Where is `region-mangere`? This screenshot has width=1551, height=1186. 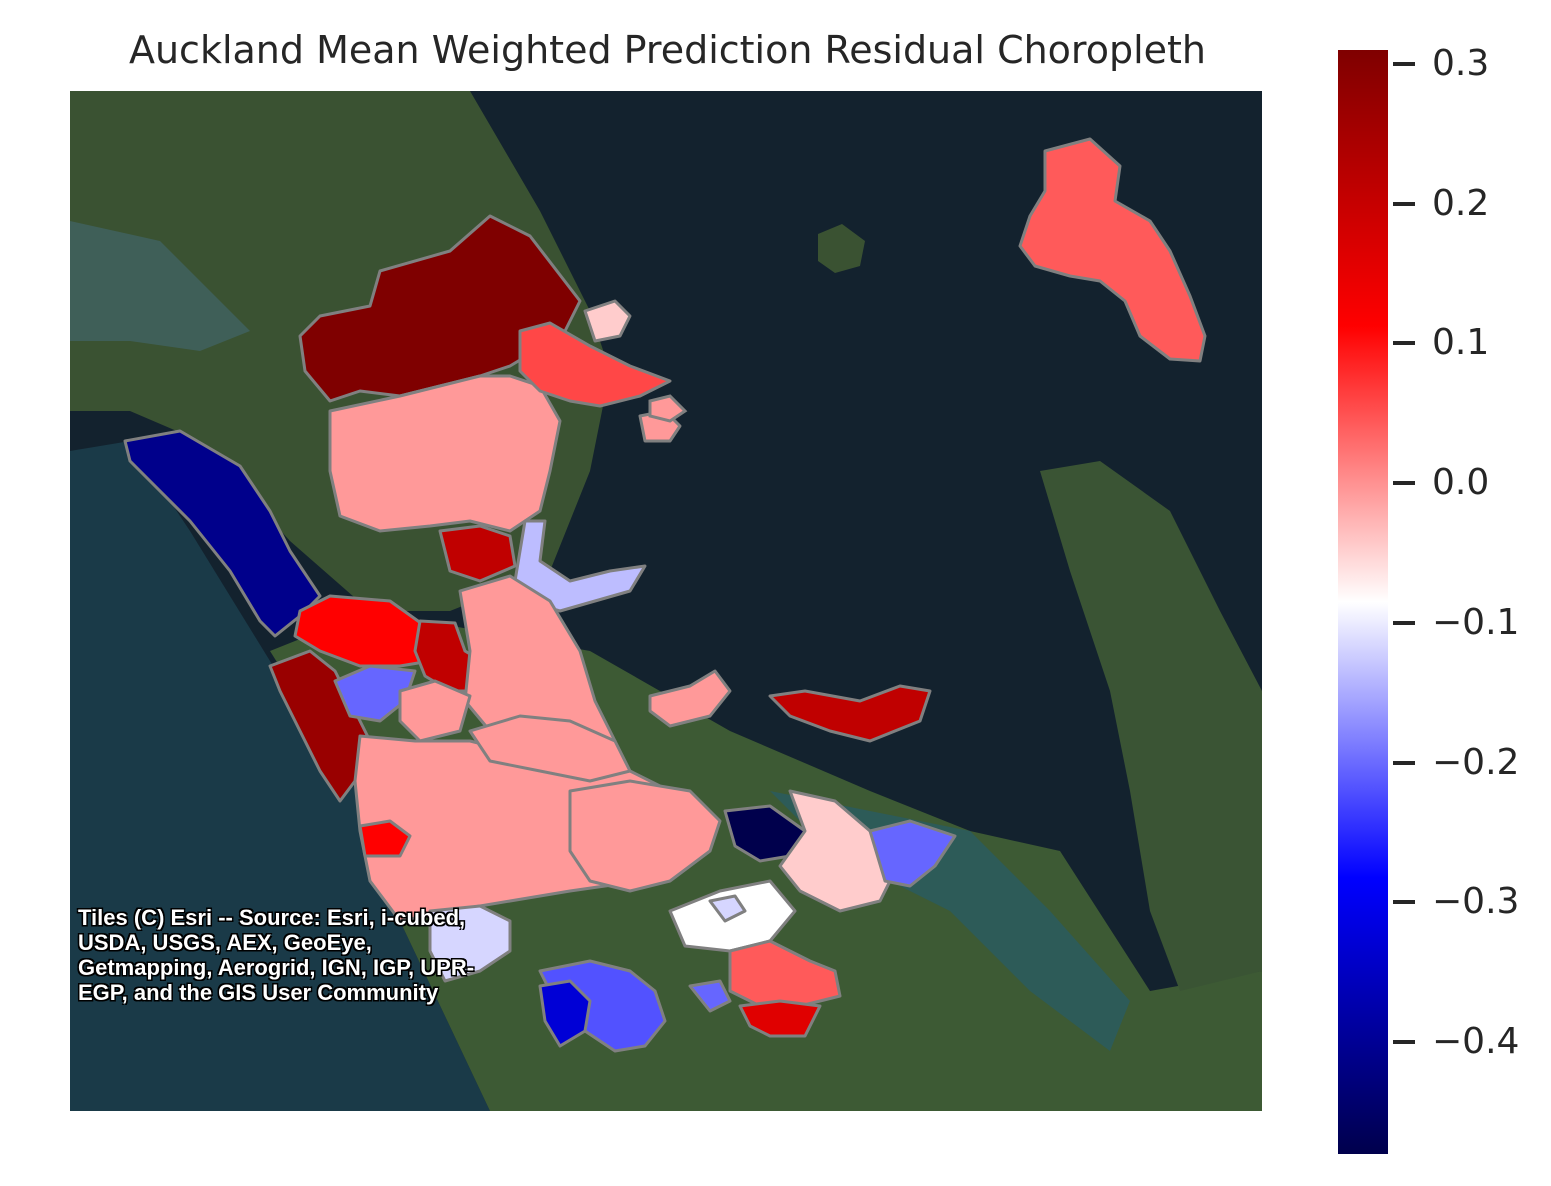 region-mangere is located at coordinates (565, 1013).